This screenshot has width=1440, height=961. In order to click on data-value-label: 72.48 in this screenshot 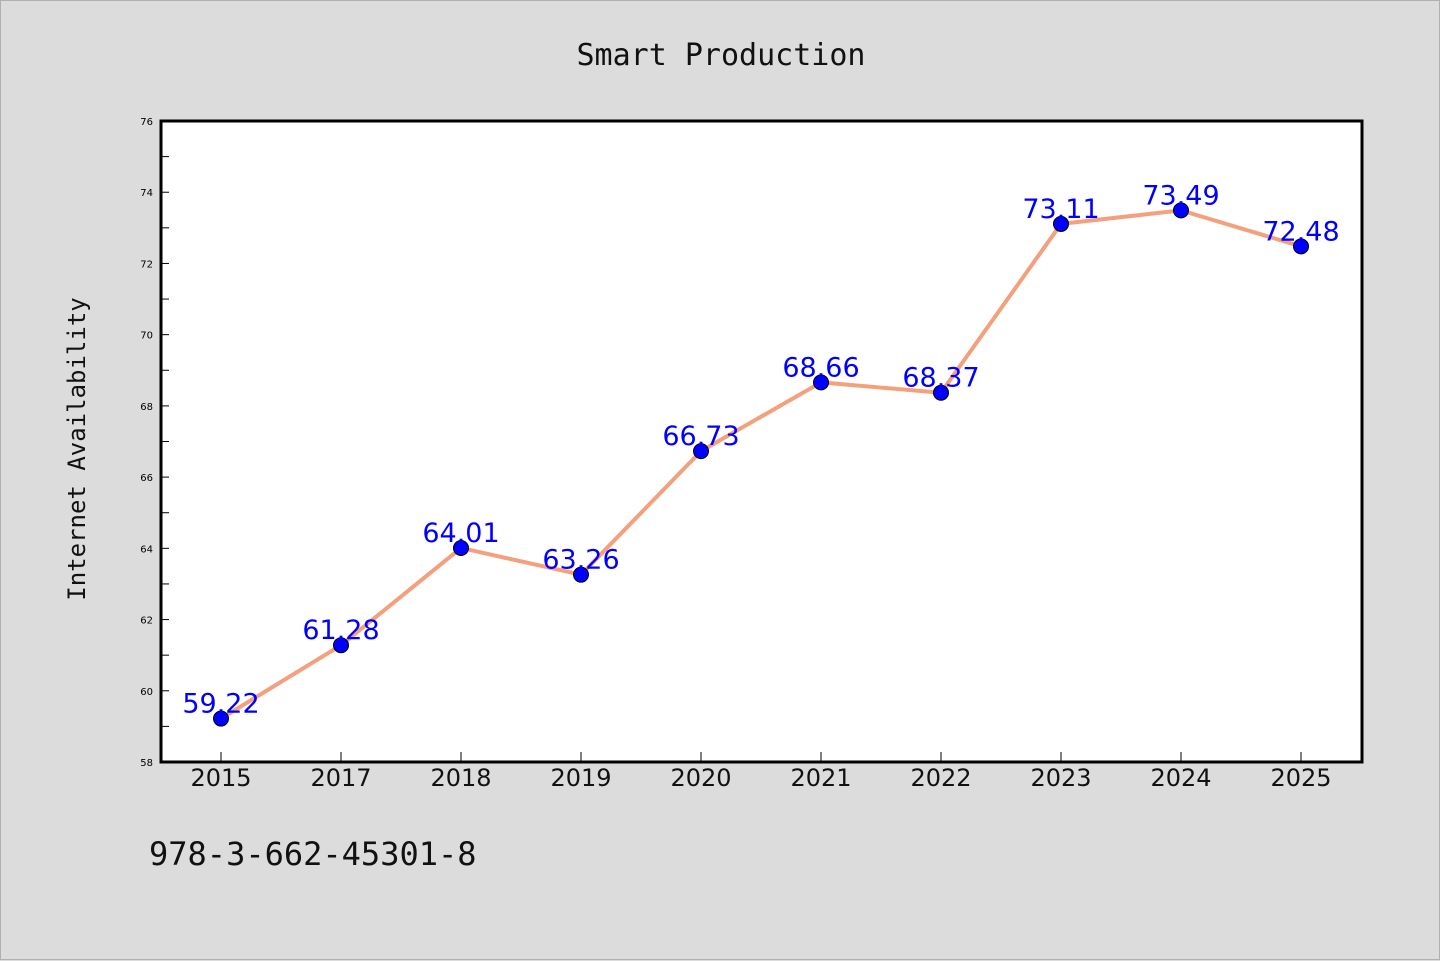, I will do `click(1300, 231)`.